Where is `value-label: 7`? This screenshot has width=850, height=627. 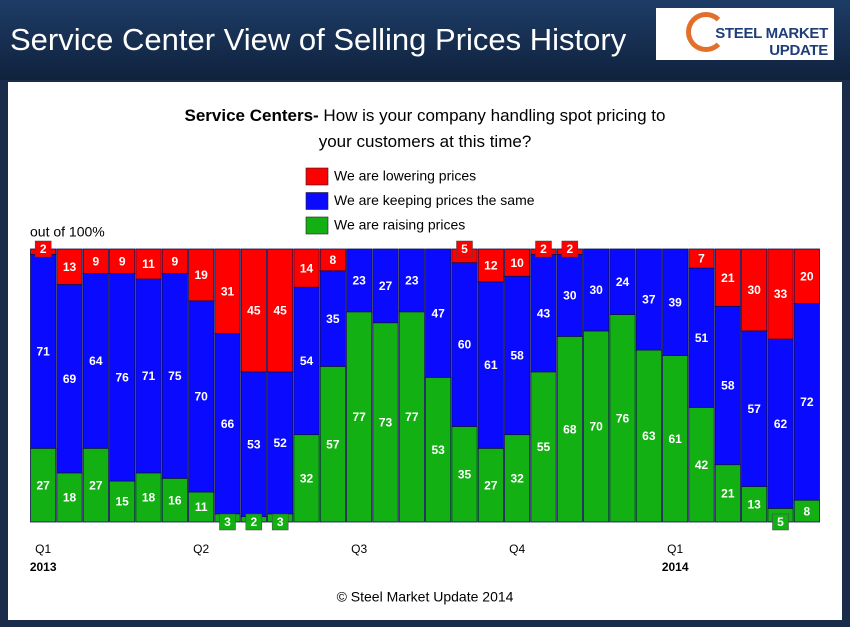
value-label: 7 is located at coordinates (701, 259).